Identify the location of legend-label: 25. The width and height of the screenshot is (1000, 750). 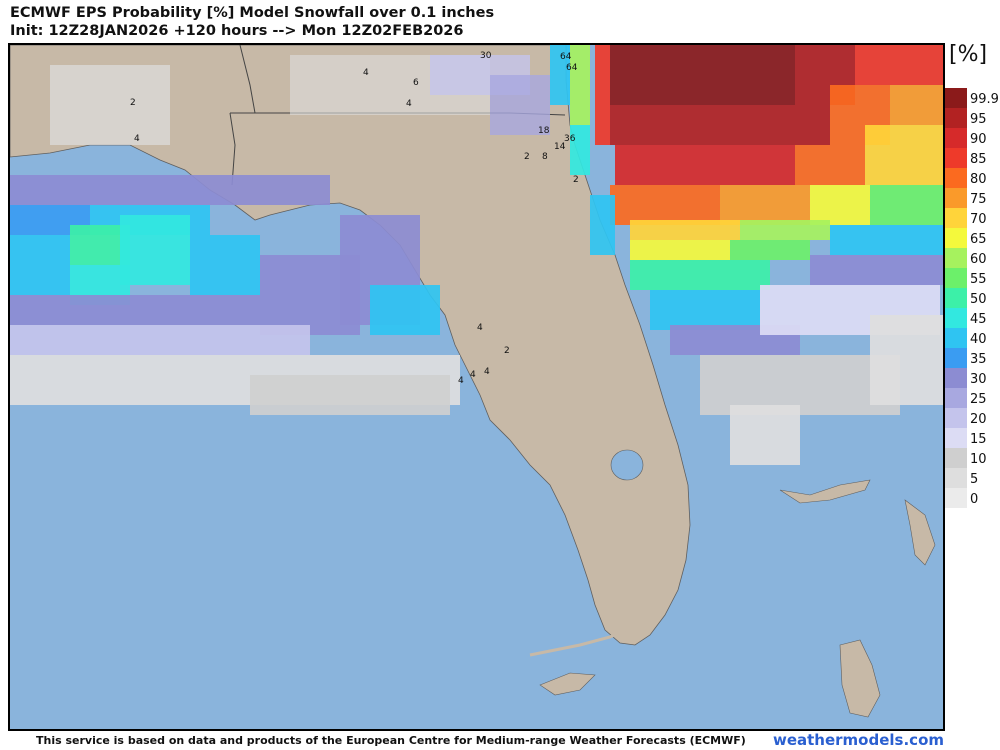
(978, 399).